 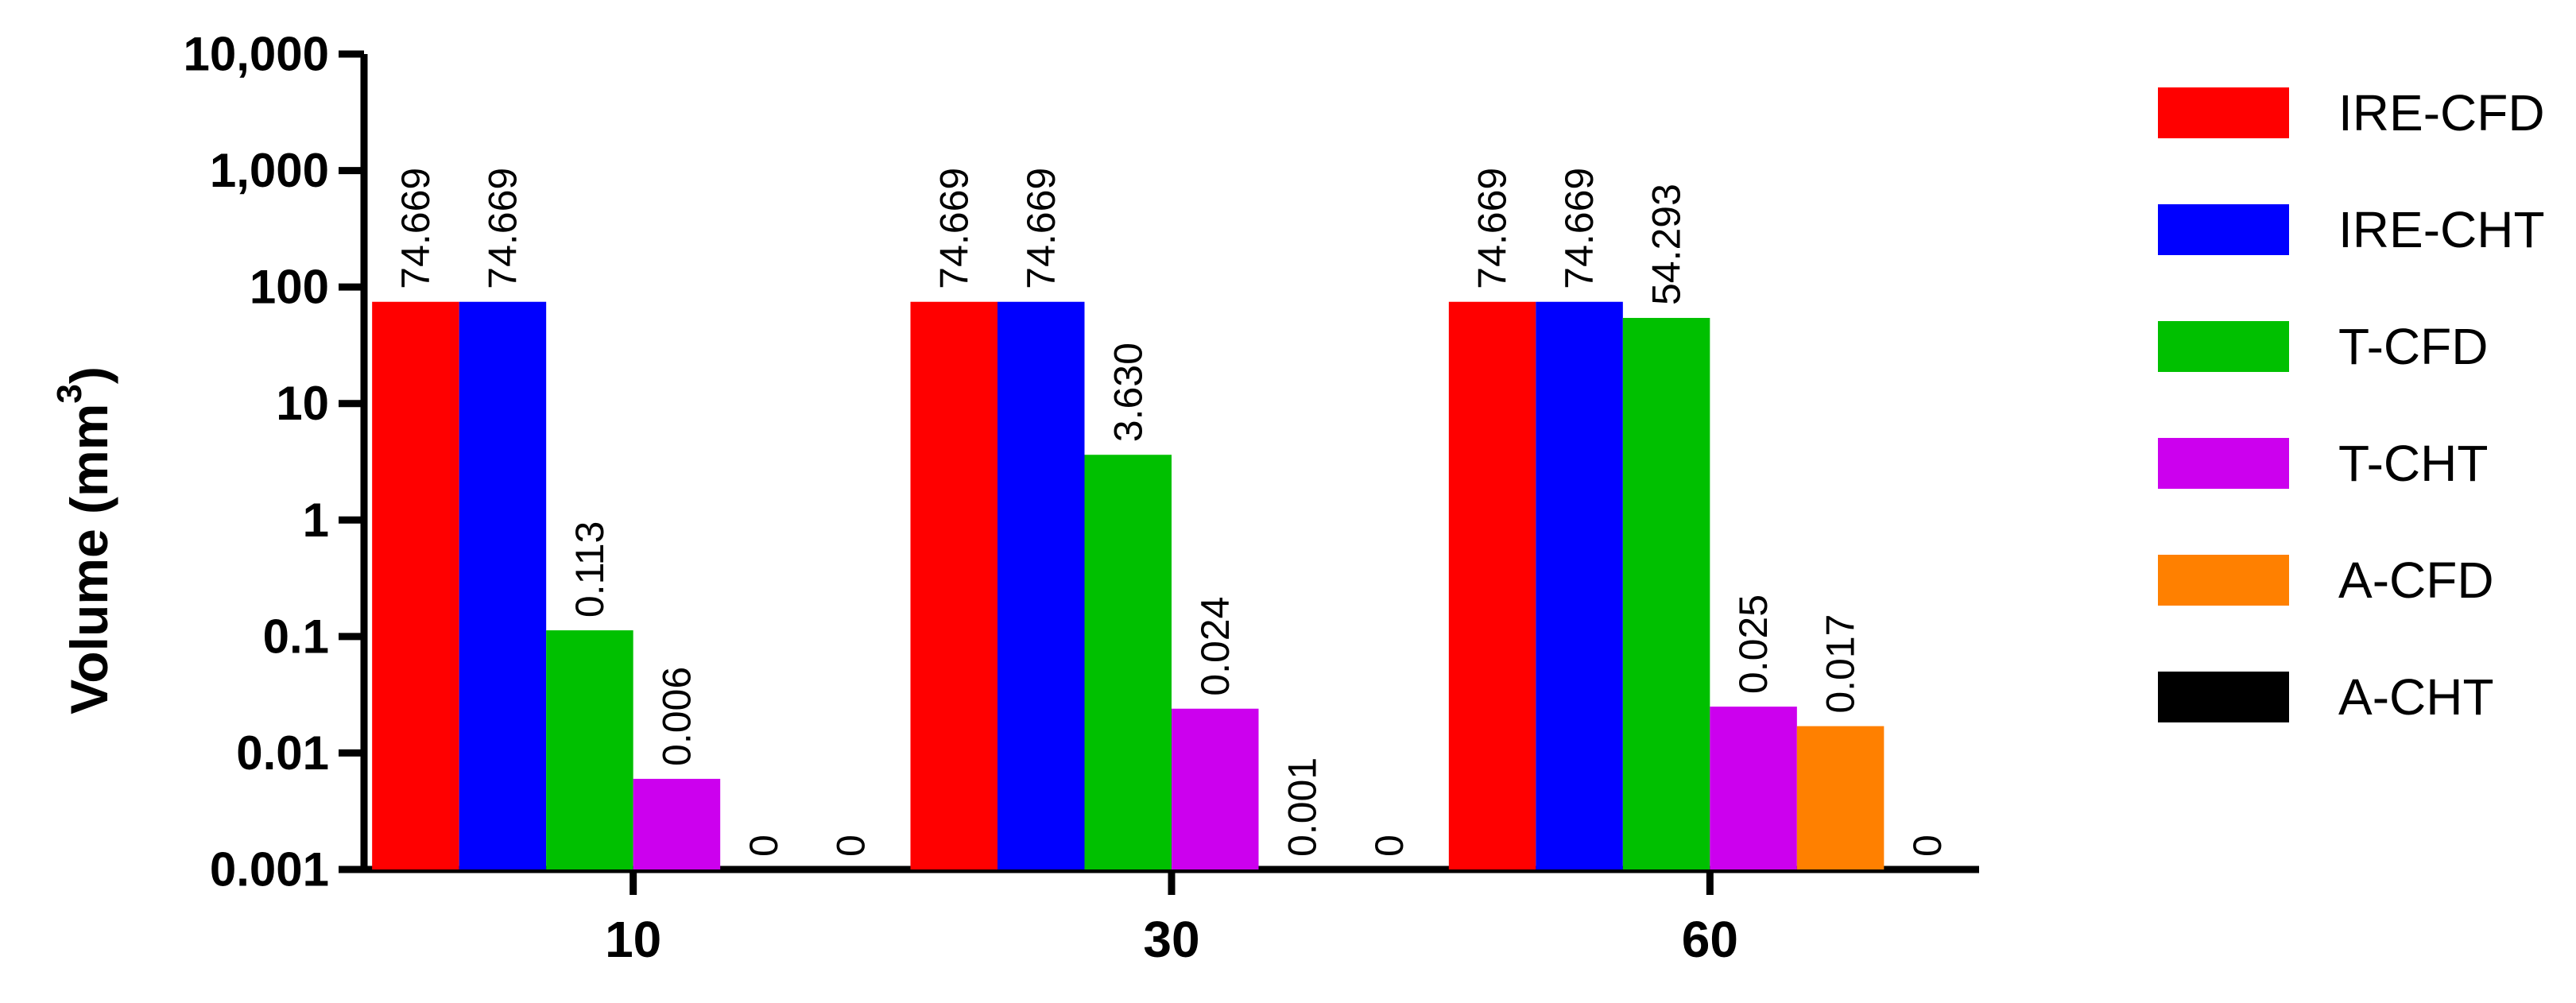 I want to click on data-label: 0.025, so click(x=1753, y=644).